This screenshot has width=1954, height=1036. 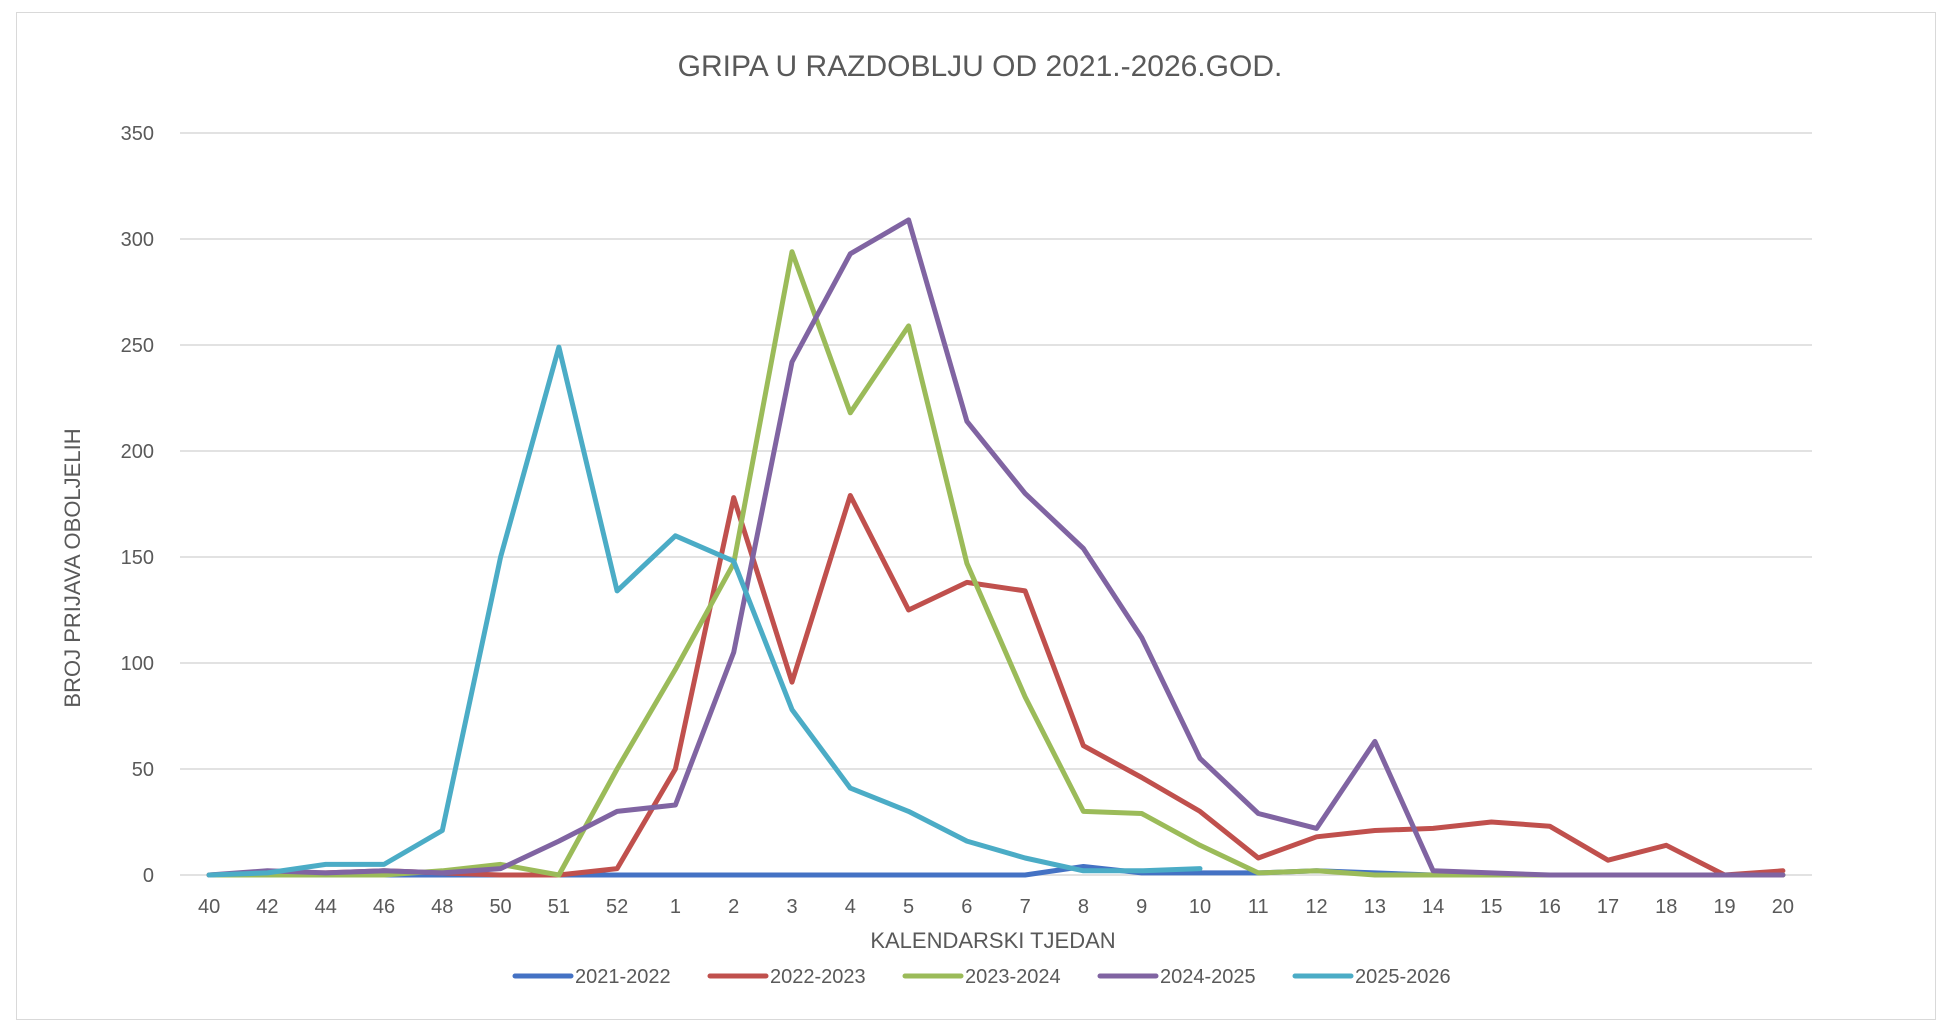 I want to click on x-tick-label: 8, so click(x=1083, y=907).